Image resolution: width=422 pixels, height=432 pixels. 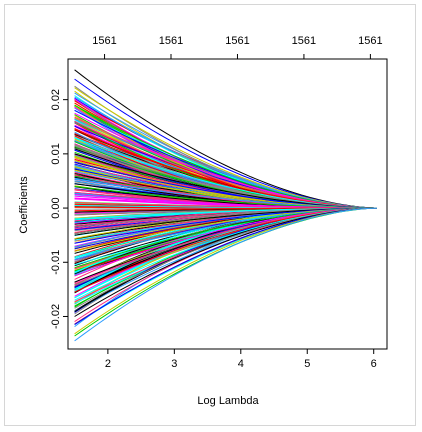 What do you see at coordinates (56, 153) in the screenshot?
I see `y-tick-label: 0.01` at bounding box center [56, 153].